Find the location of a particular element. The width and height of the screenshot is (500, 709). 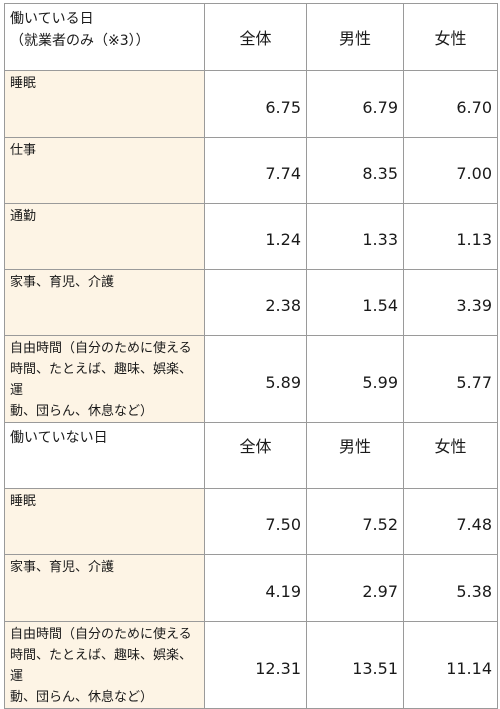

value-cell: 2.97 is located at coordinates (355, 588).